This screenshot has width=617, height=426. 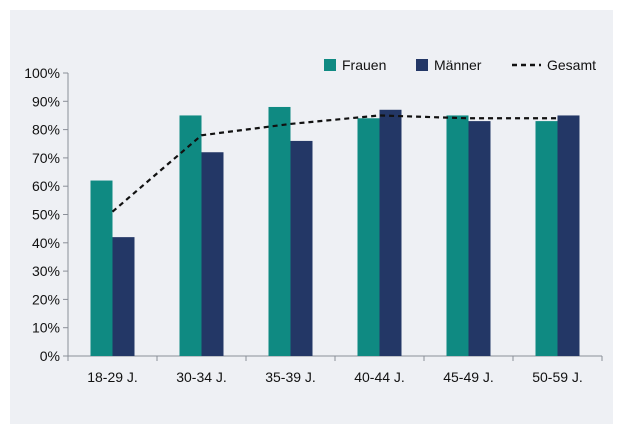 I want to click on y-tick-label: 20%, so click(x=46, y=299).